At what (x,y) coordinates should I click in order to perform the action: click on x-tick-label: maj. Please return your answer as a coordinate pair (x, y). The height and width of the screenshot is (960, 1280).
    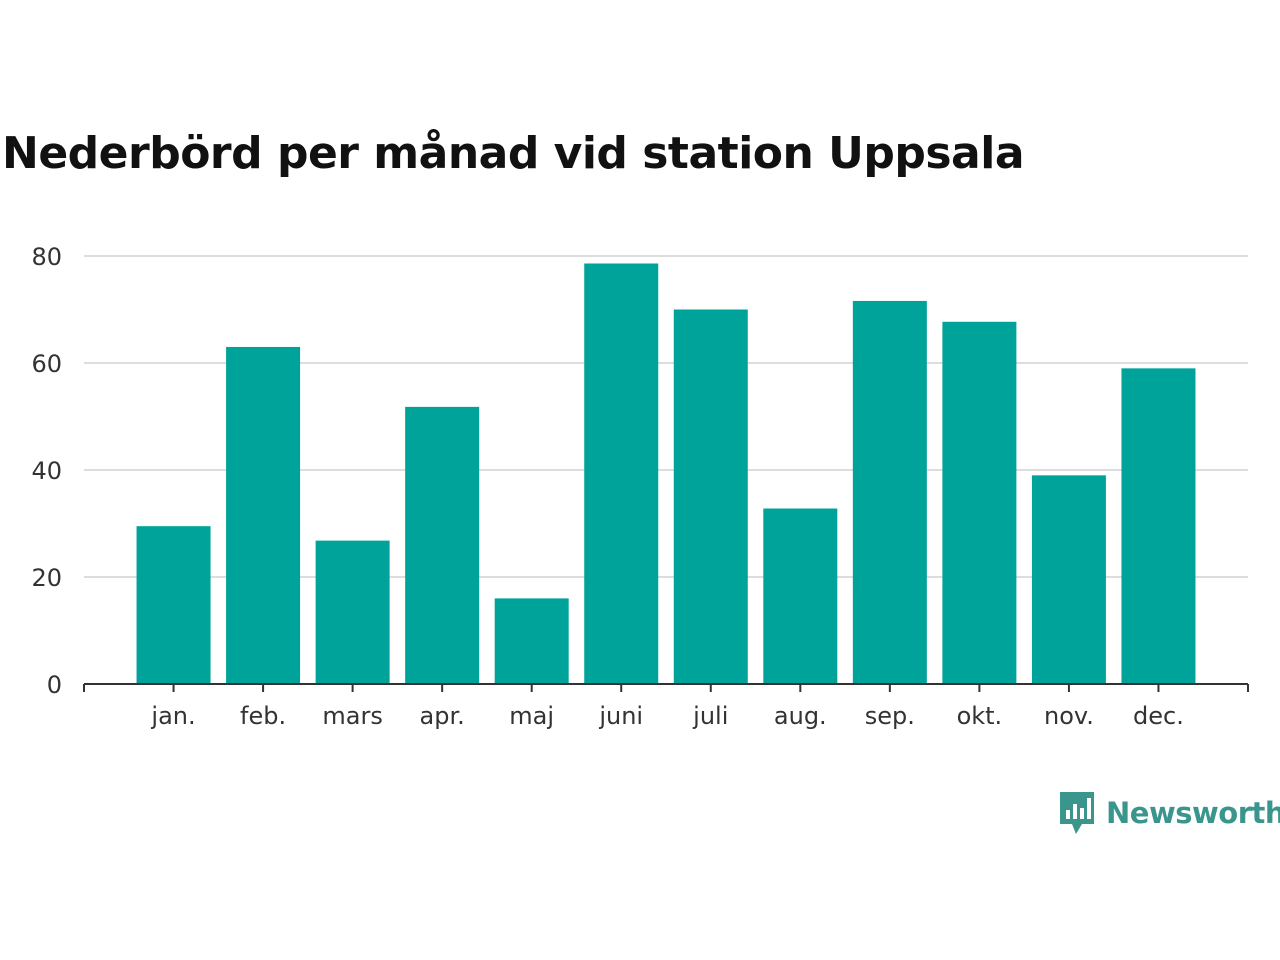
    Looking at the image, I should click on (531, 716).